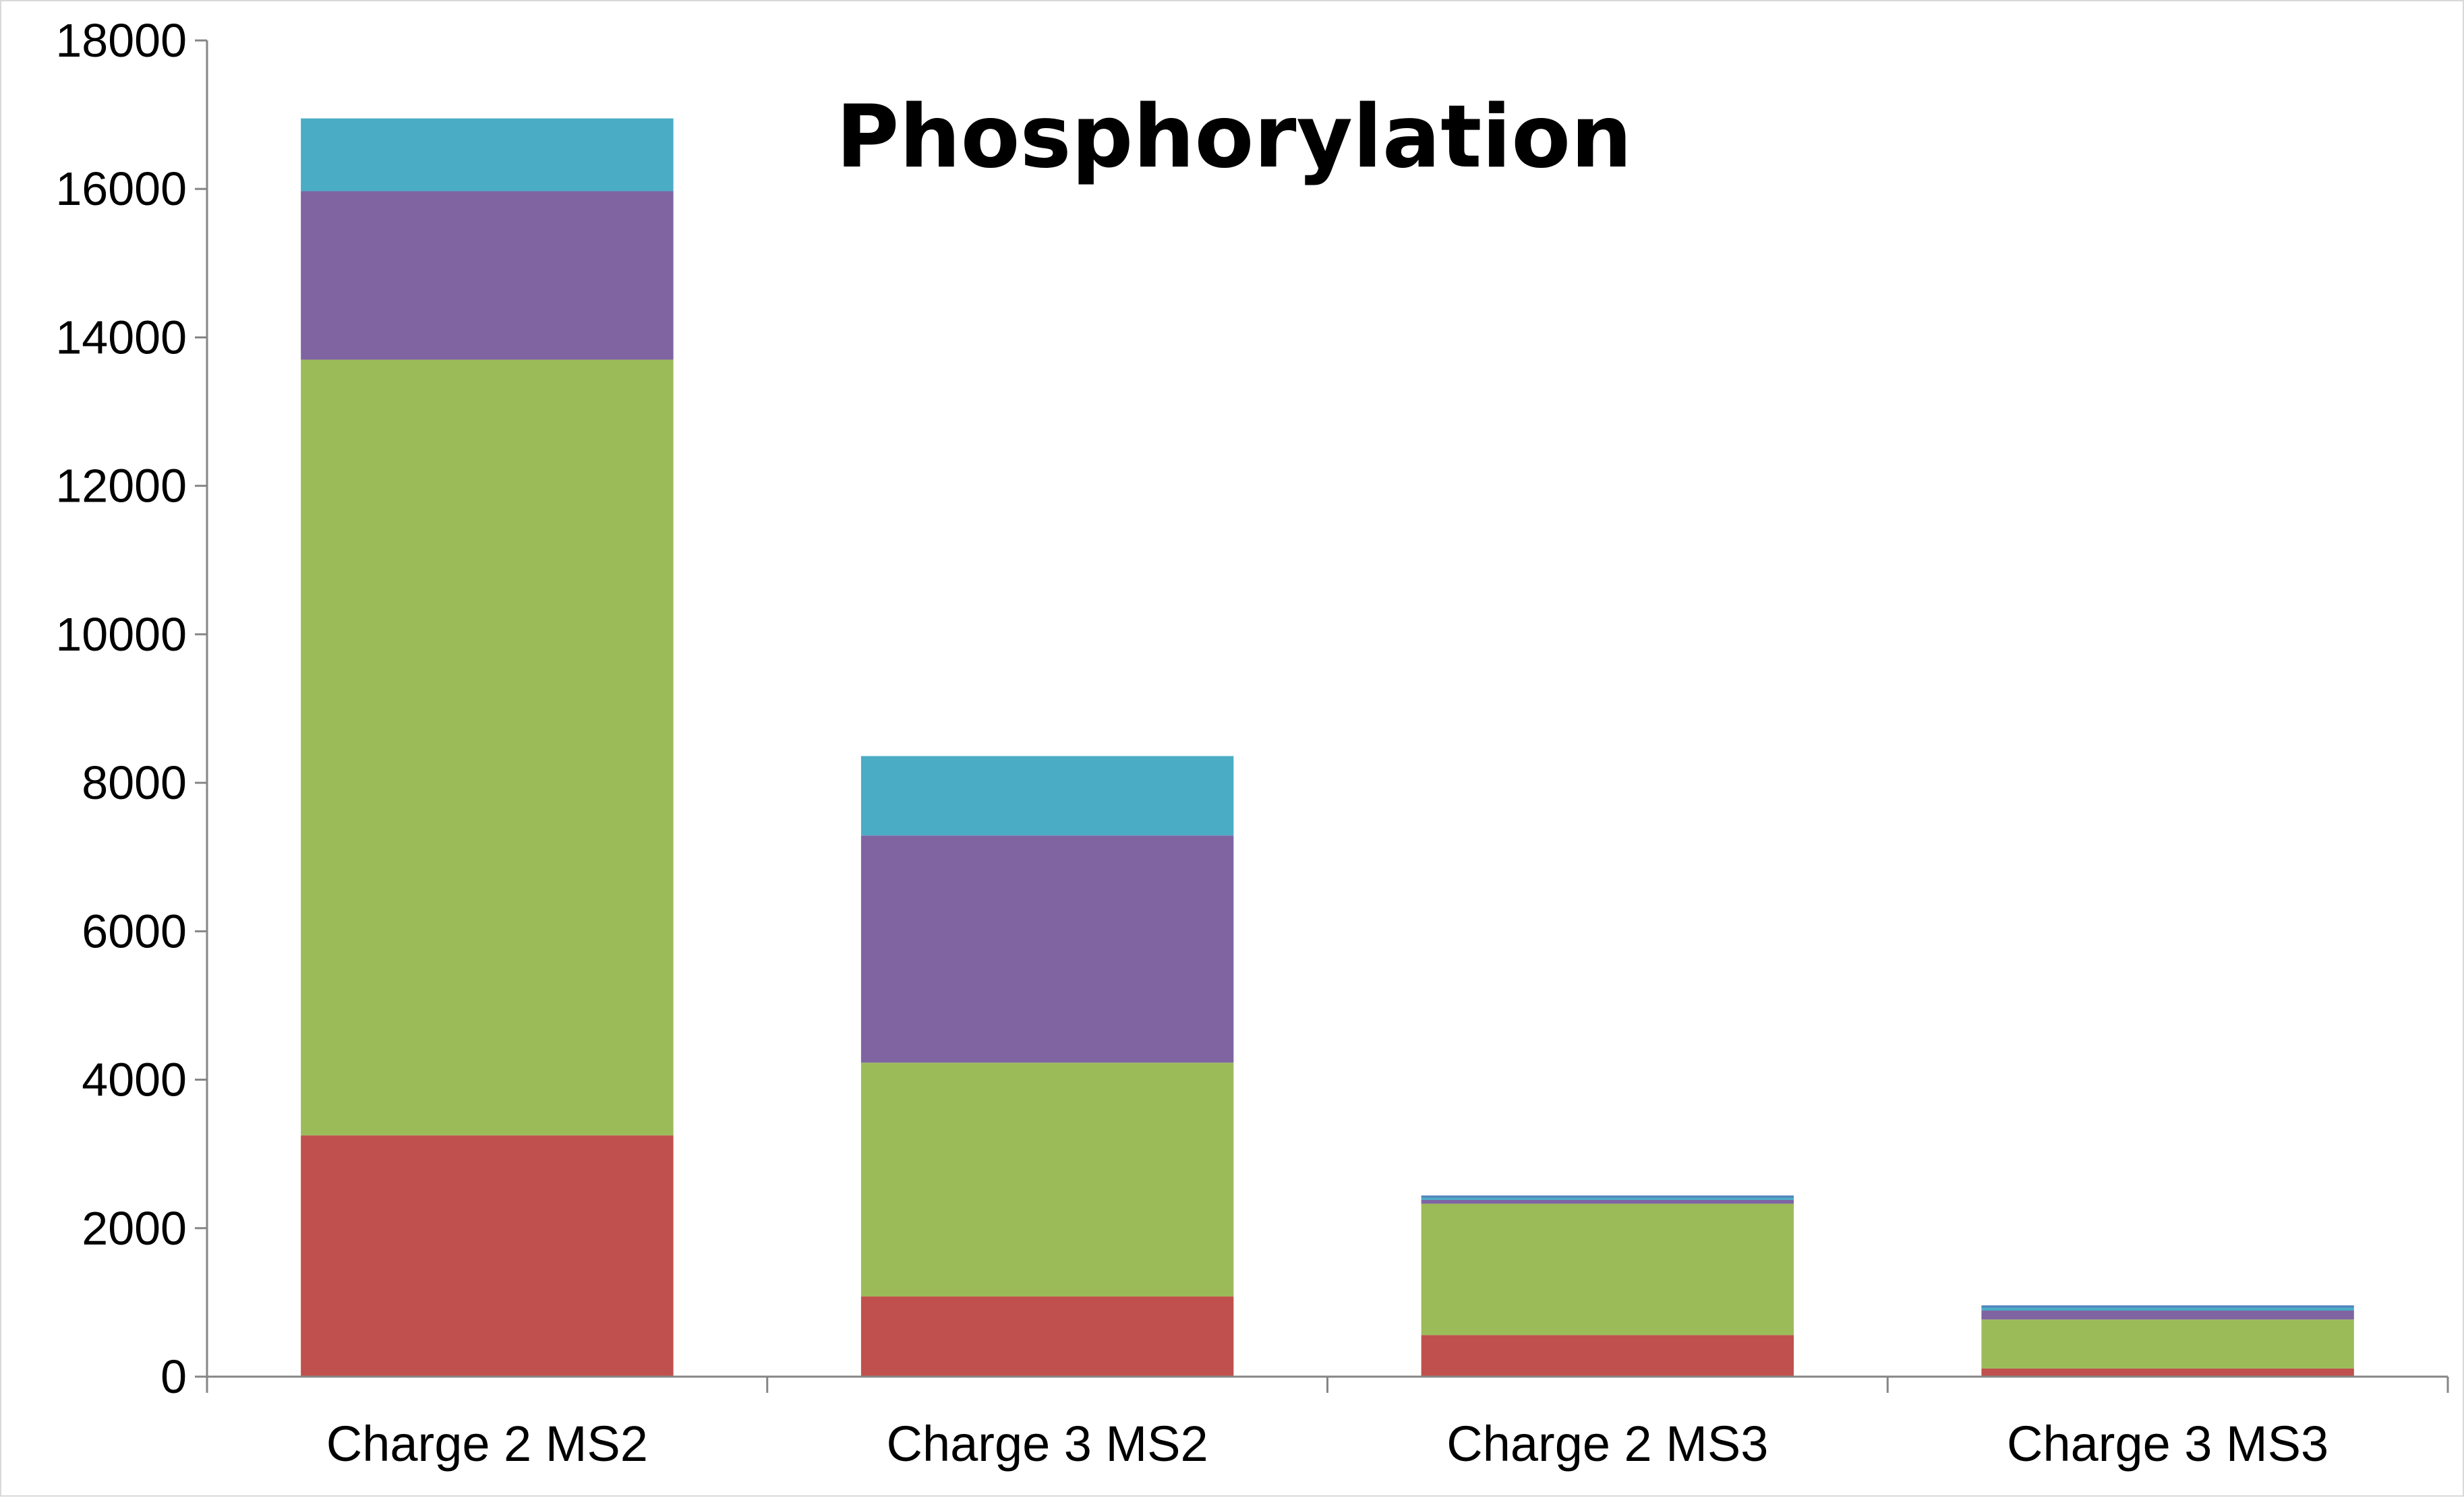 The height and width of the screenshot is (1498, 2464). What do you see at coordinates (1234, 137) in the screenshot?
I see `chart-title: Phosphorylation` at bounding box center [1234, 137].